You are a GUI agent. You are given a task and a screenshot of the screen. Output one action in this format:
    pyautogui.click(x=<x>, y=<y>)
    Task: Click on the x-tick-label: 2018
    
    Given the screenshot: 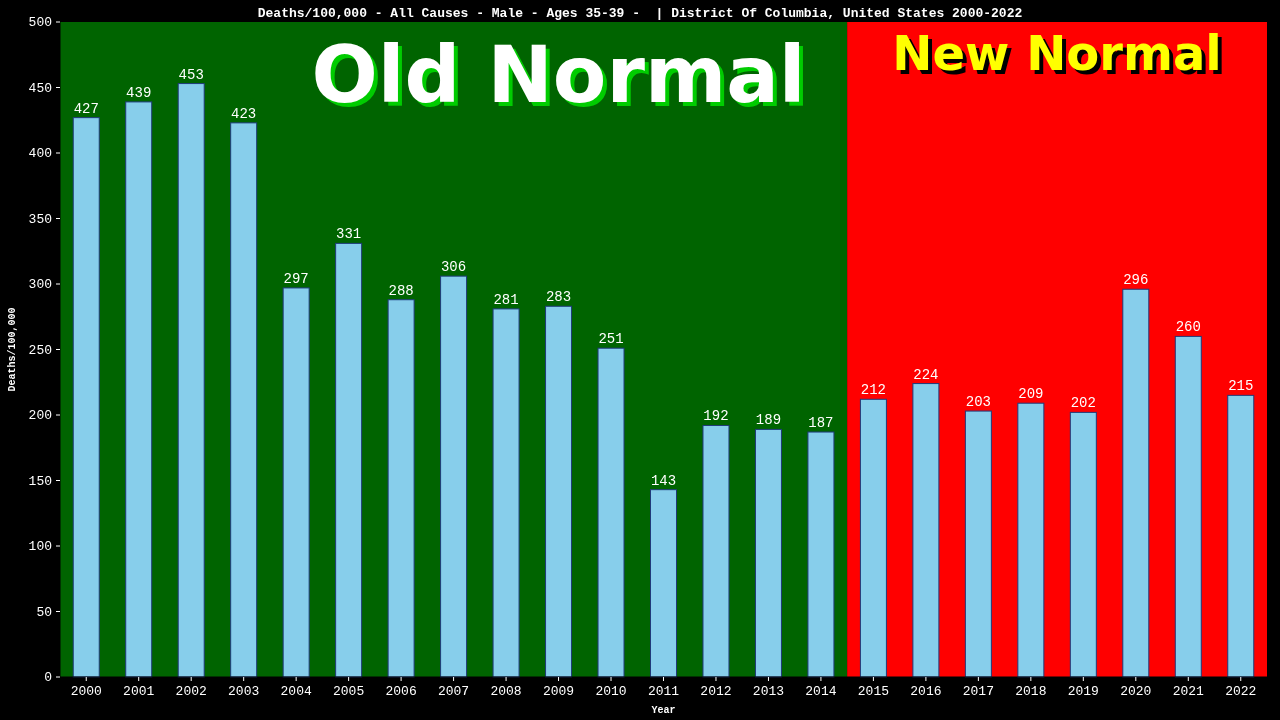 What is the action you would take?
    pyautogui.click(x=1031, y=691)
    